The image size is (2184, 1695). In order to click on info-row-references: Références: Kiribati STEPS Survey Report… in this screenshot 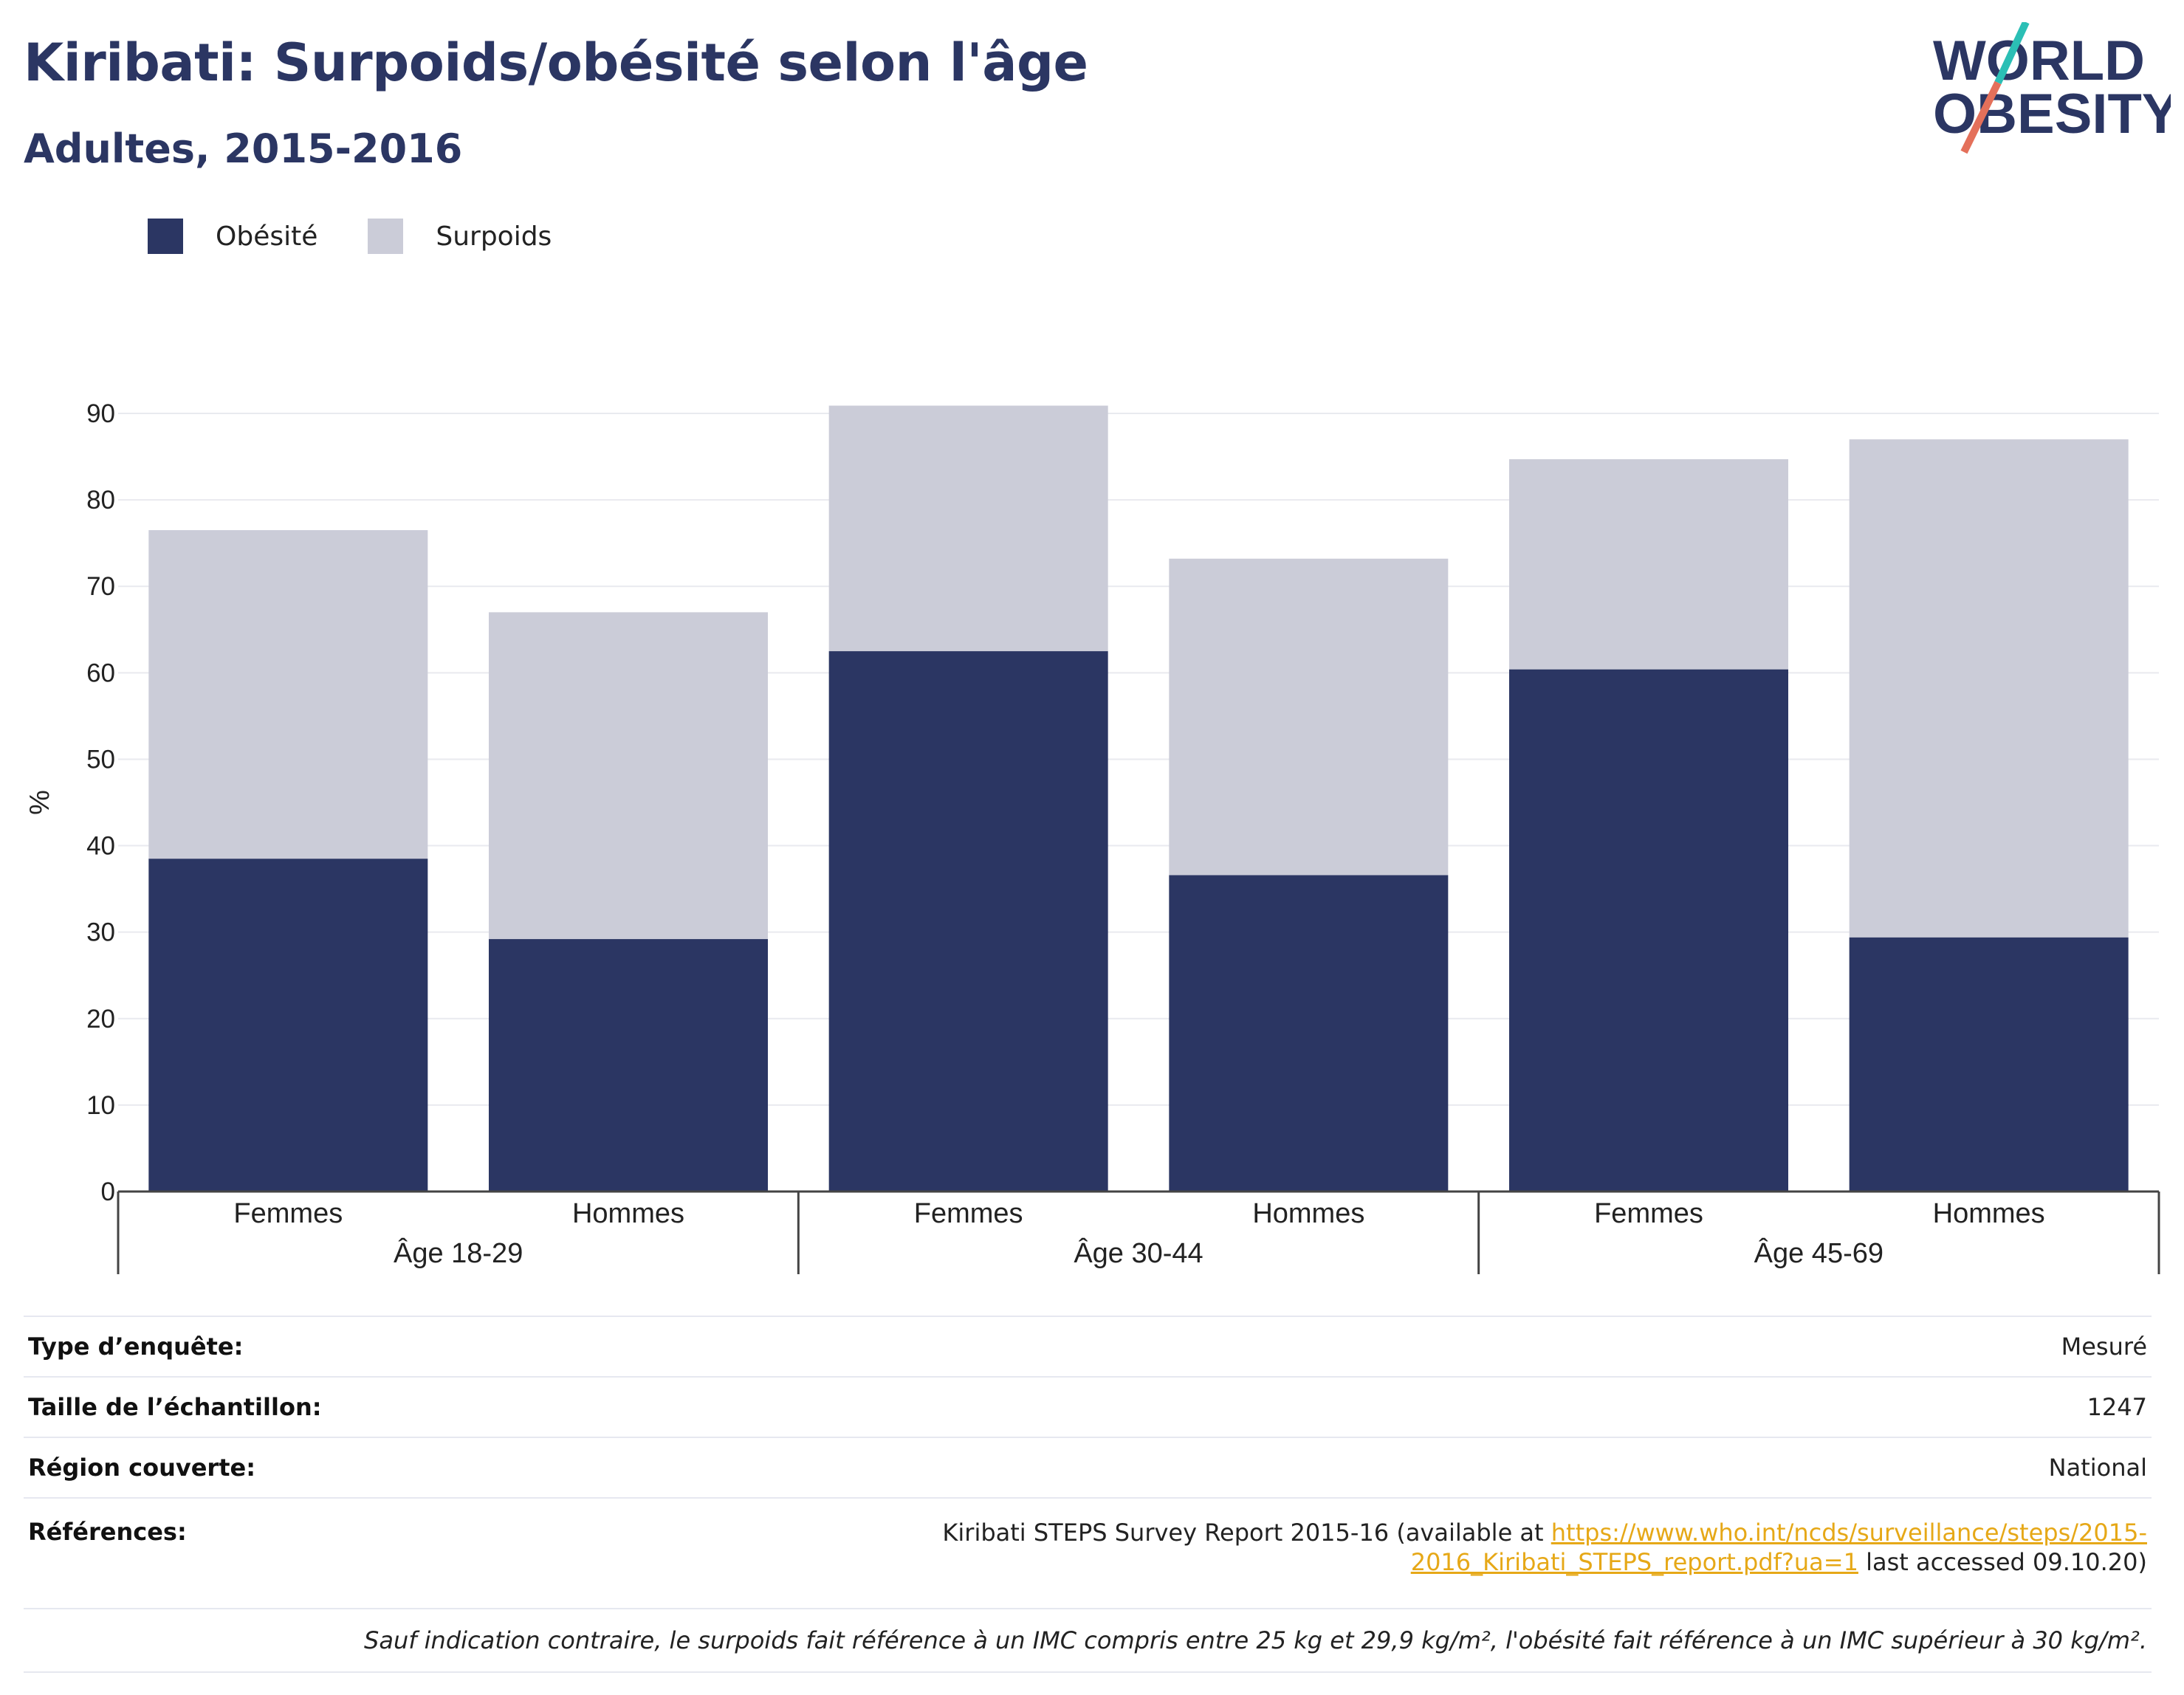, I will do `click(1088, 1553)`.